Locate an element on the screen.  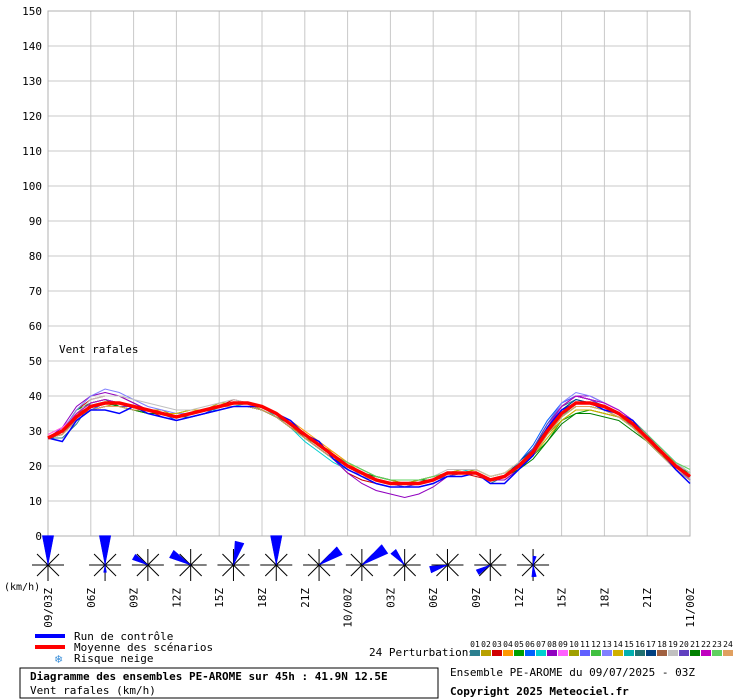
y-tick-label: 20 is located at coordinates (35, 466).